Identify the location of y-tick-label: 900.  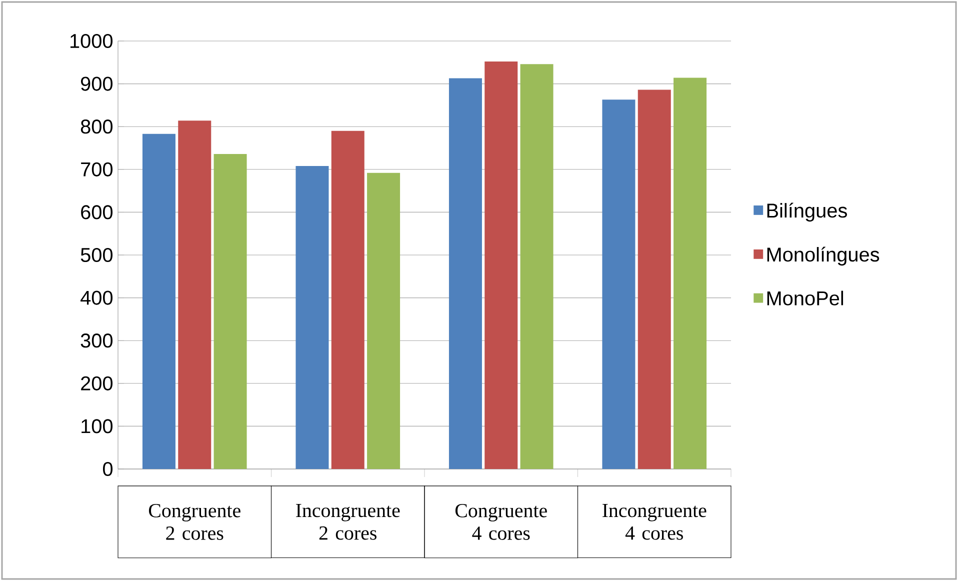
(97, 83).